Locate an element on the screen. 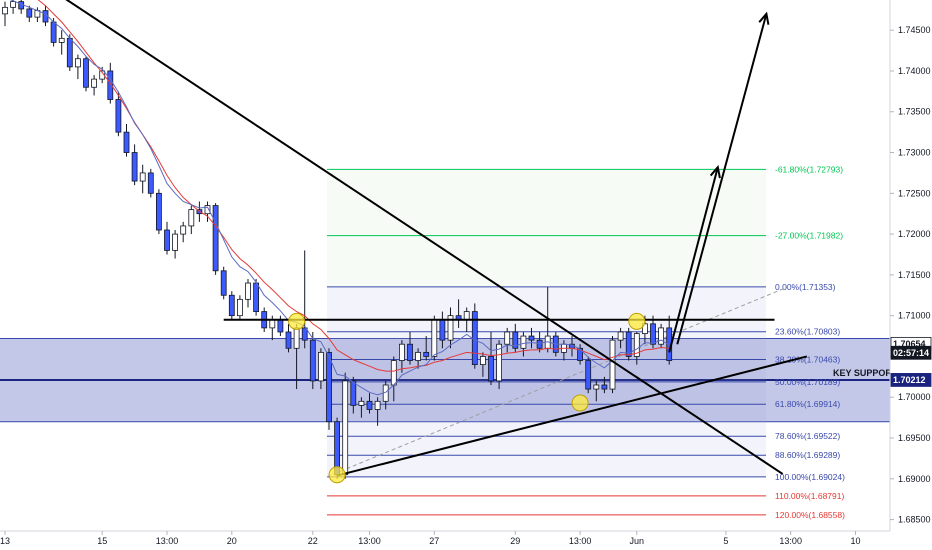  time-tick-label: 27 is located at coordinates (434, 541).